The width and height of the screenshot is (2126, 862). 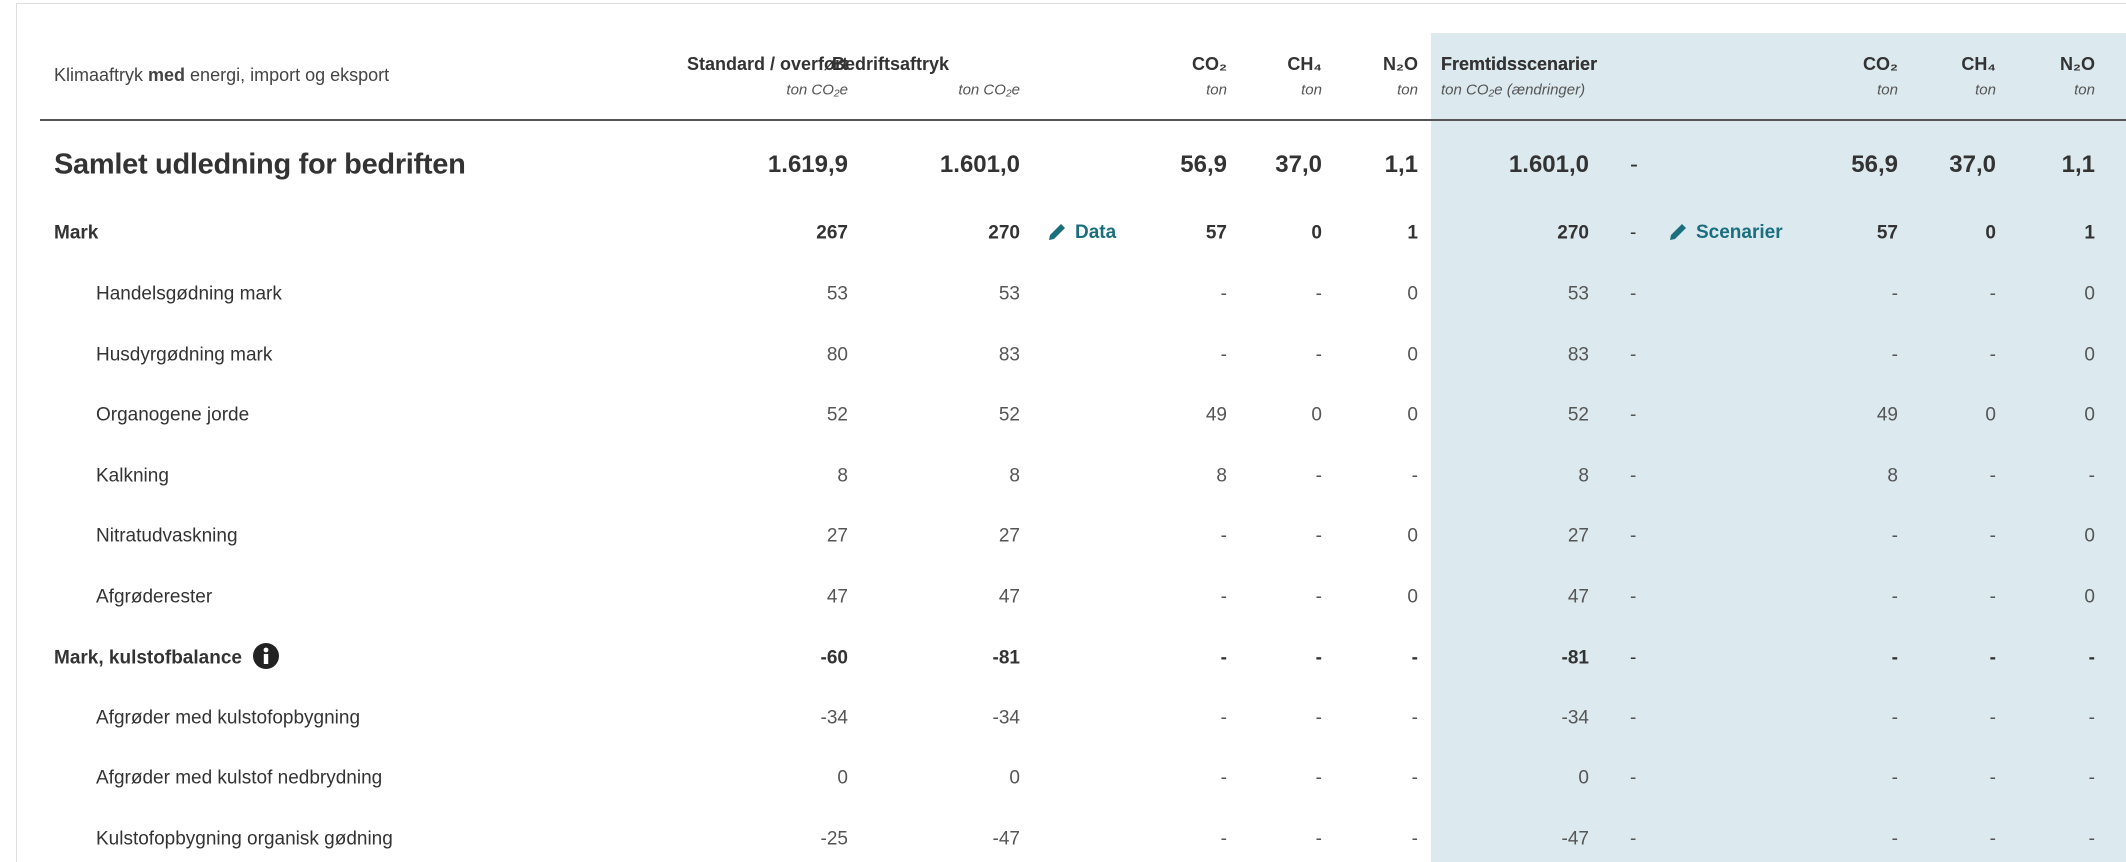 I want to click on title-part: med, so click(x=167, y=75).